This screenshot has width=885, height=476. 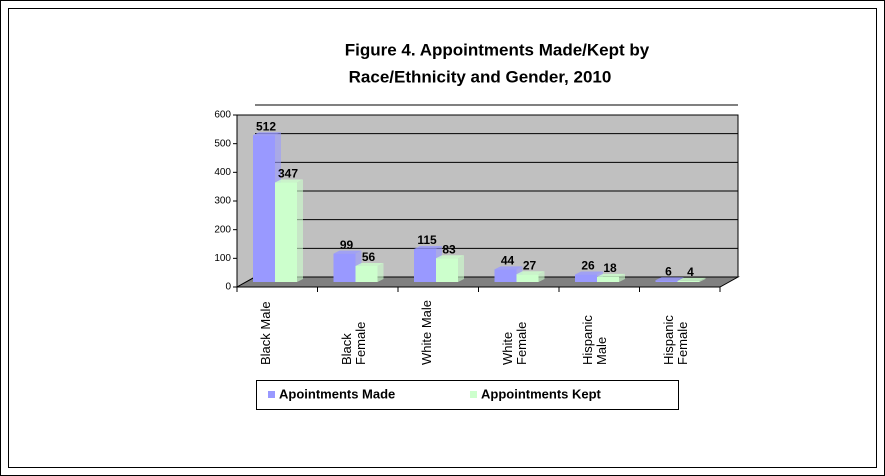 I want to click on x-tick-label: Hispanic Male, so click(x=594, y=340).